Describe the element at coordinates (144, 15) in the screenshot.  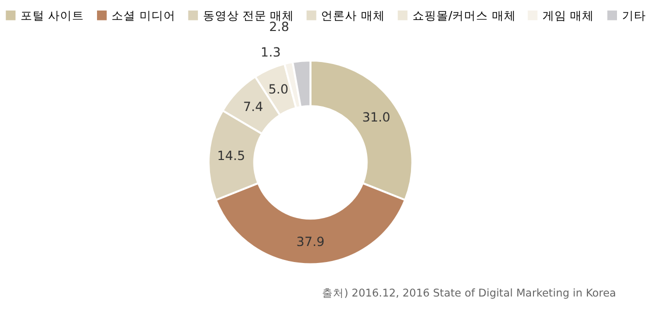
I see `legend-label: 소셜 미디어` at that location.